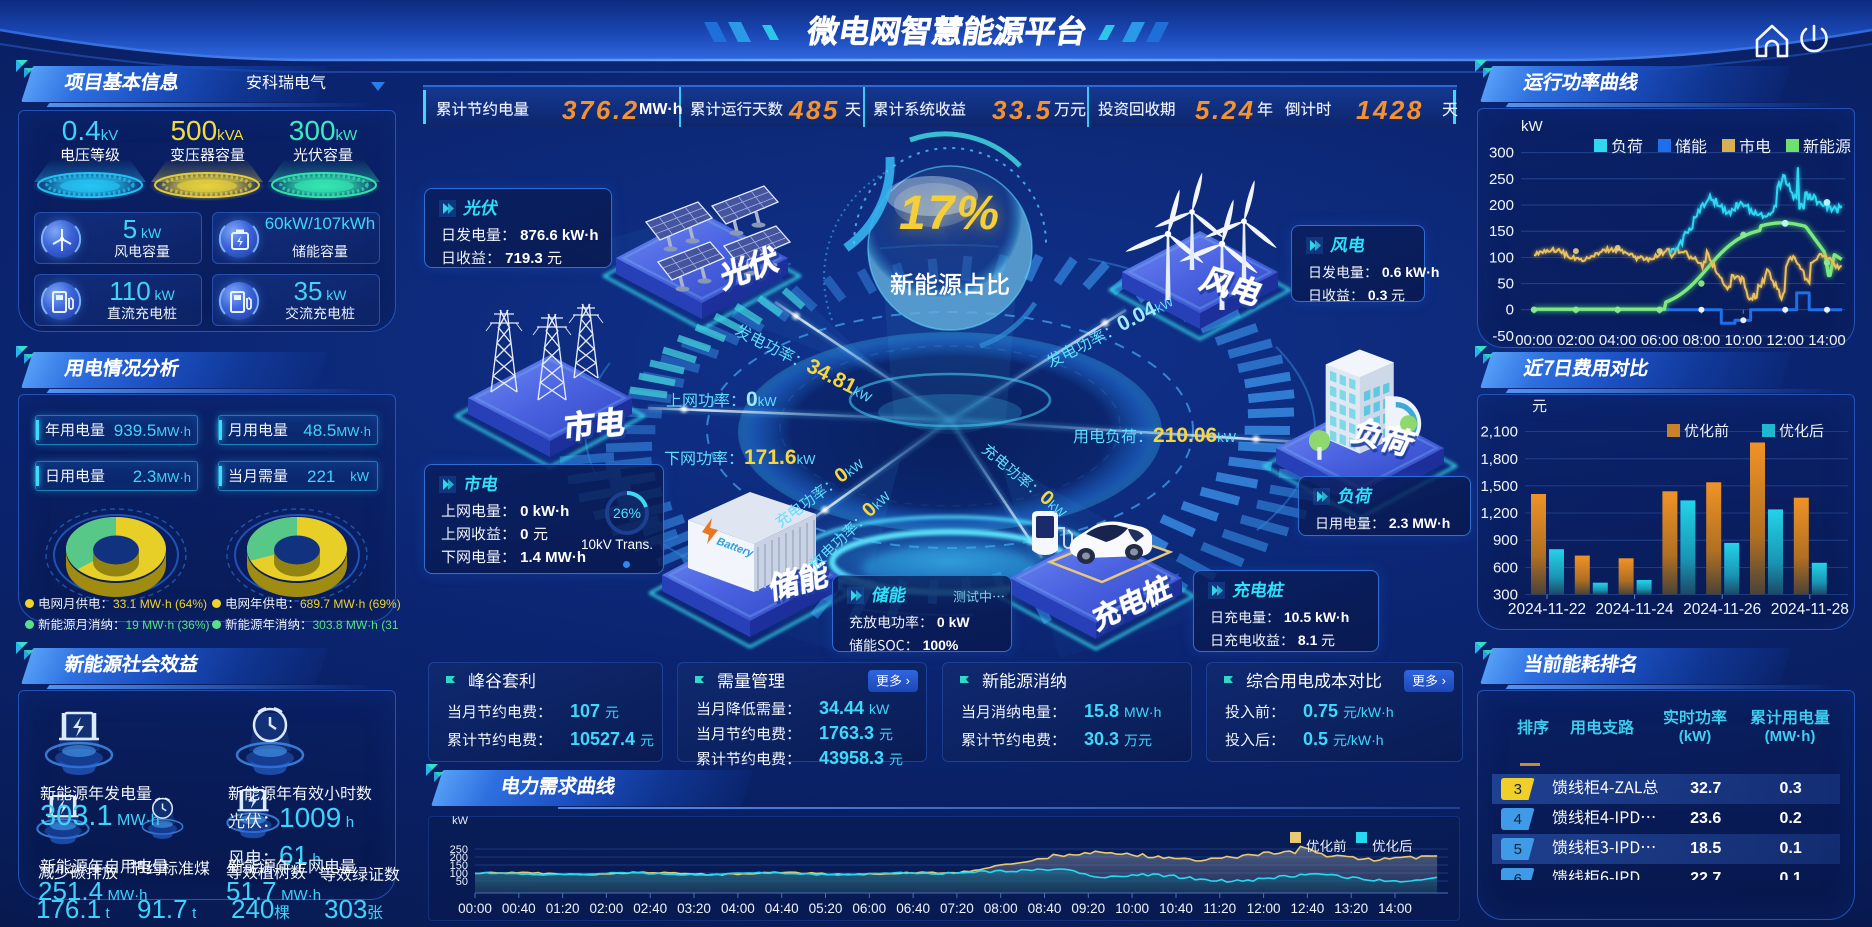 This screenshot has height=927, width=1872. Describe the element at coordinates (694, 908) in the screenshot. I see `svg-text: 03:20` at that location.